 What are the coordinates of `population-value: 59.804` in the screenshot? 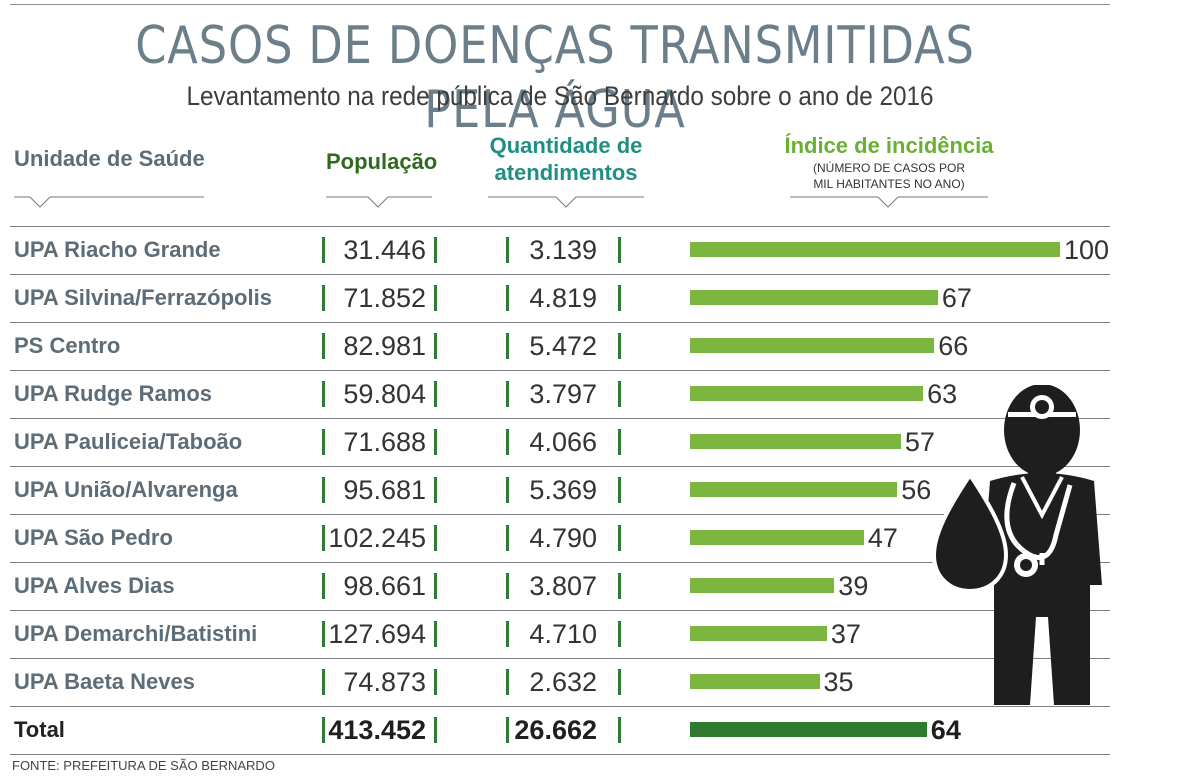 It's located at (384, 394).